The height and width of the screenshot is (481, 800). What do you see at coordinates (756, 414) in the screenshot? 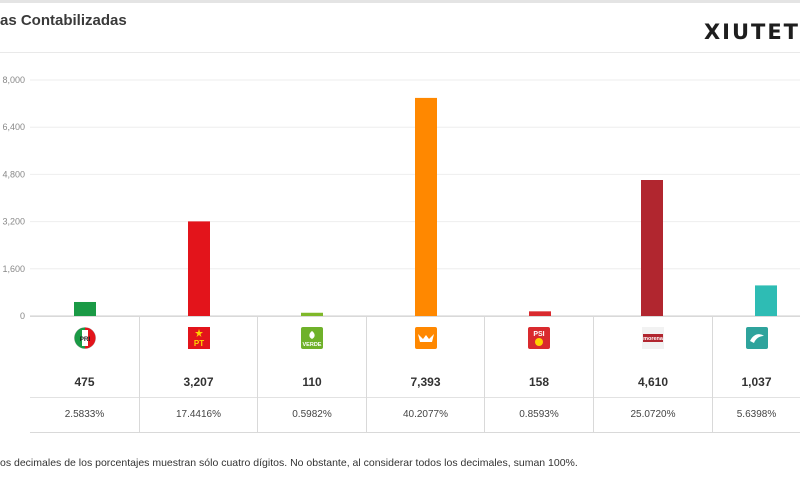
I see `percent-local: 5.6398%` at bounding box center [756, 414].